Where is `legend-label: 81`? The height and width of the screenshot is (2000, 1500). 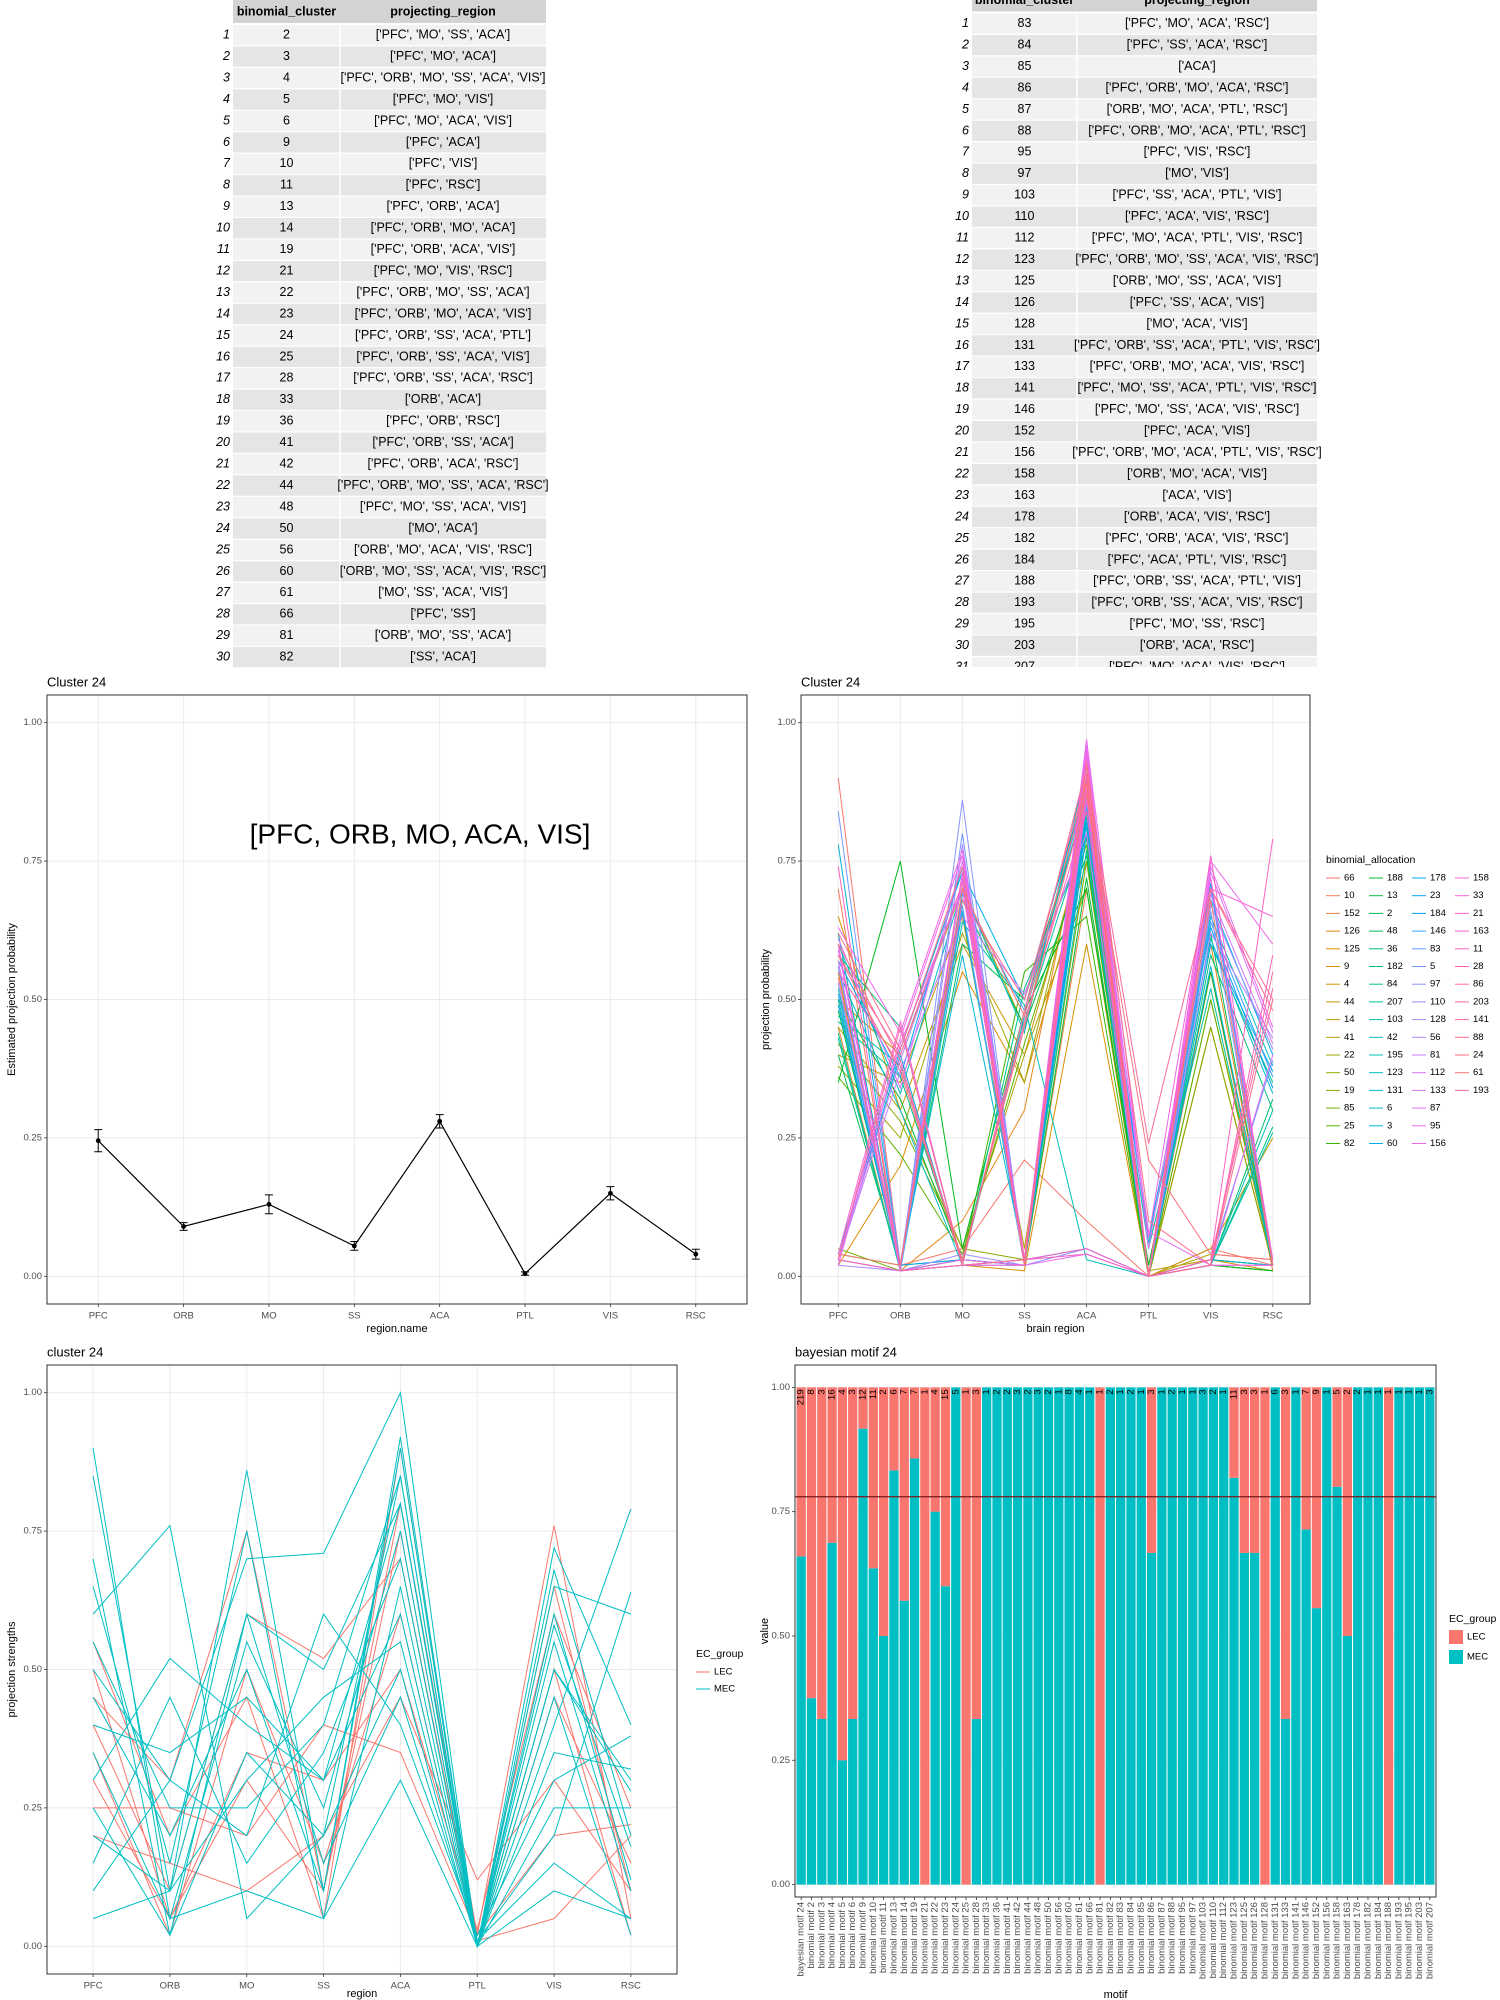 legend-label: 81 is located at coordinates (1435, 1055).